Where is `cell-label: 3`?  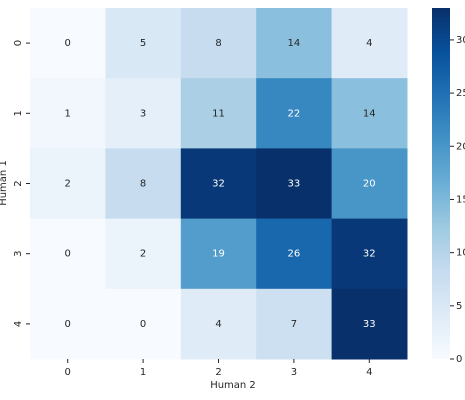 cell-label: 3 is located at coordinates (143, 113).